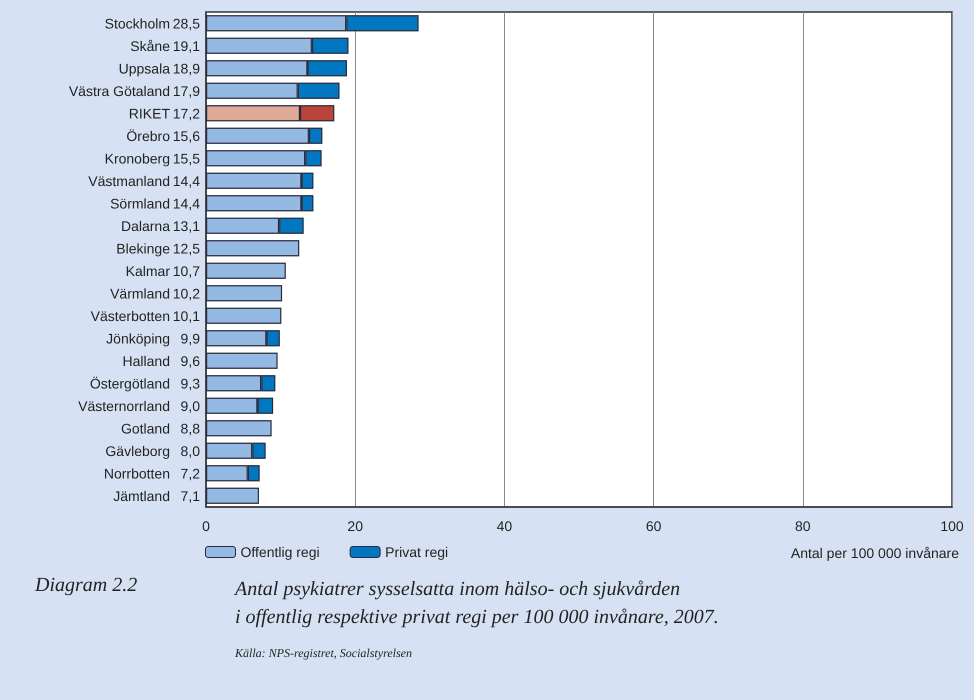  I want to click on y-tick-label: Örebro, so click(148, 136).